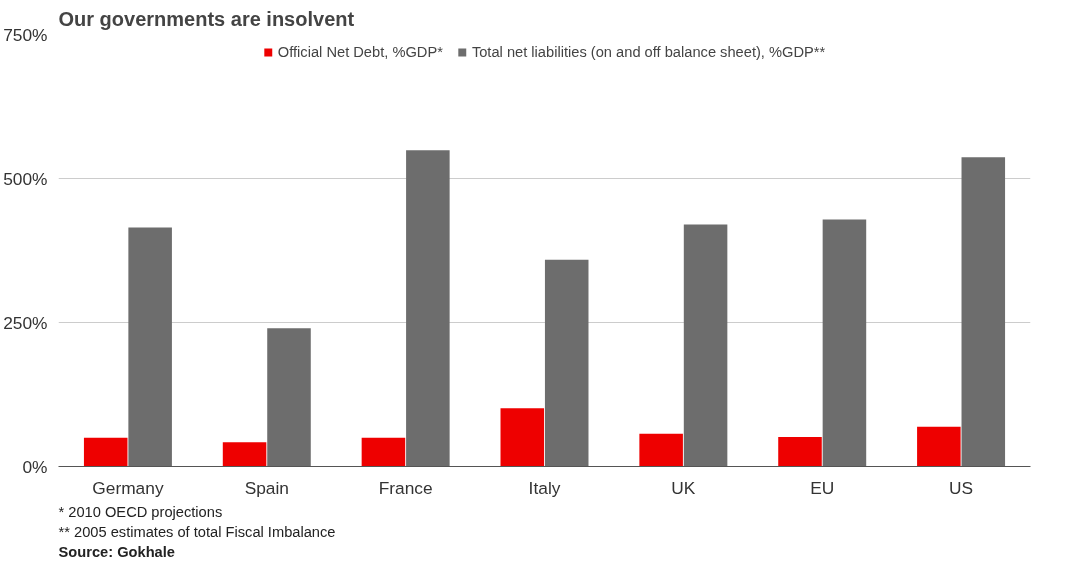 This screenshot has height=569, width=1073. Describe the element at coordinates (35, 466) in the screenshot. I see `y-tick-label: 0%` at that location.